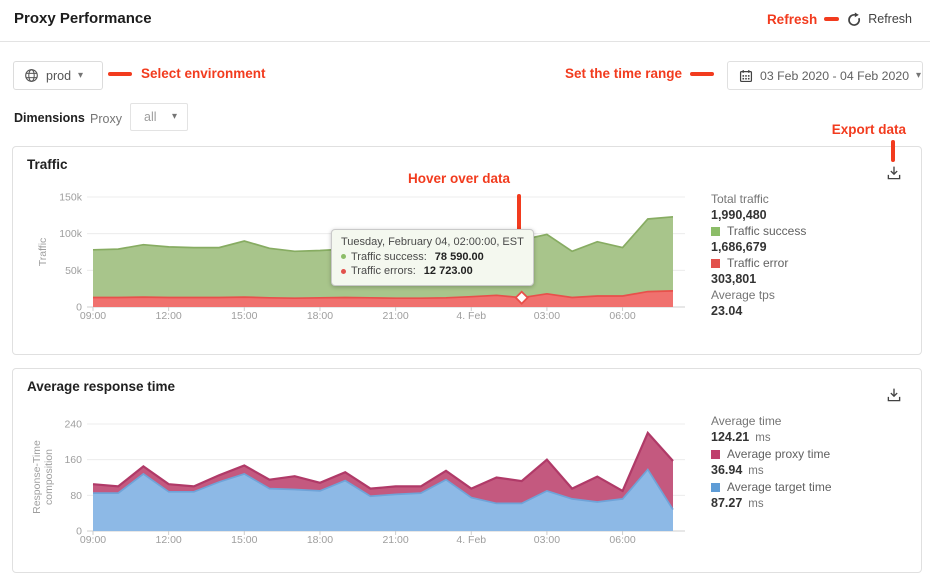 The height and width of the screenshot is (582, 930). I want to click on average-tps-value: 23.04, so click(727, 311).